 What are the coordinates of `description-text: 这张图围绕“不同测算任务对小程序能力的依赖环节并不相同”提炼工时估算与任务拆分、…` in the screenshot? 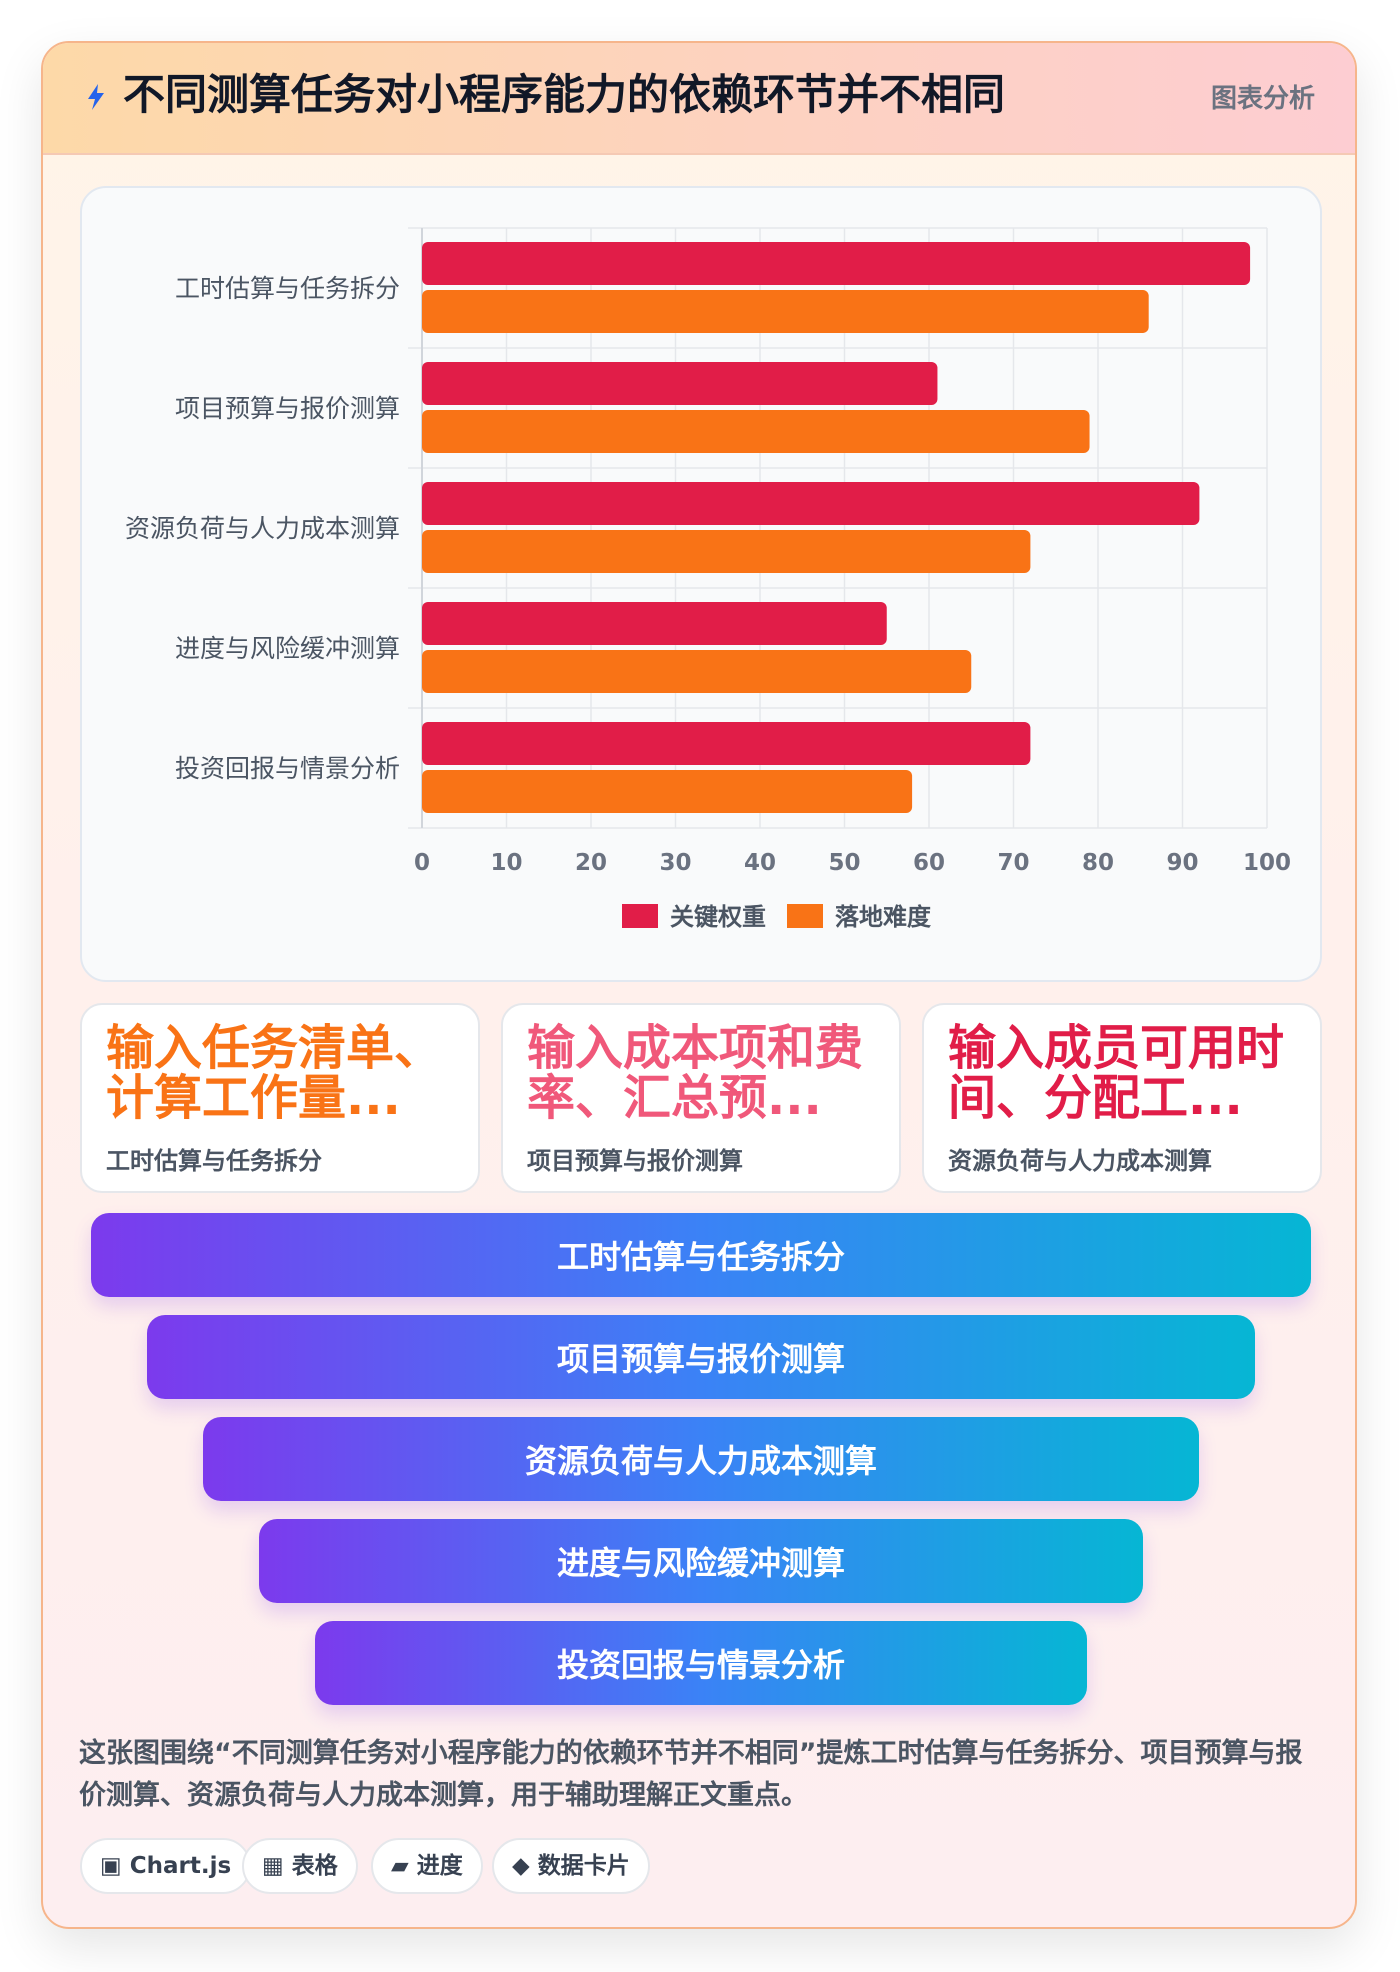 It's located at (691, 1774).